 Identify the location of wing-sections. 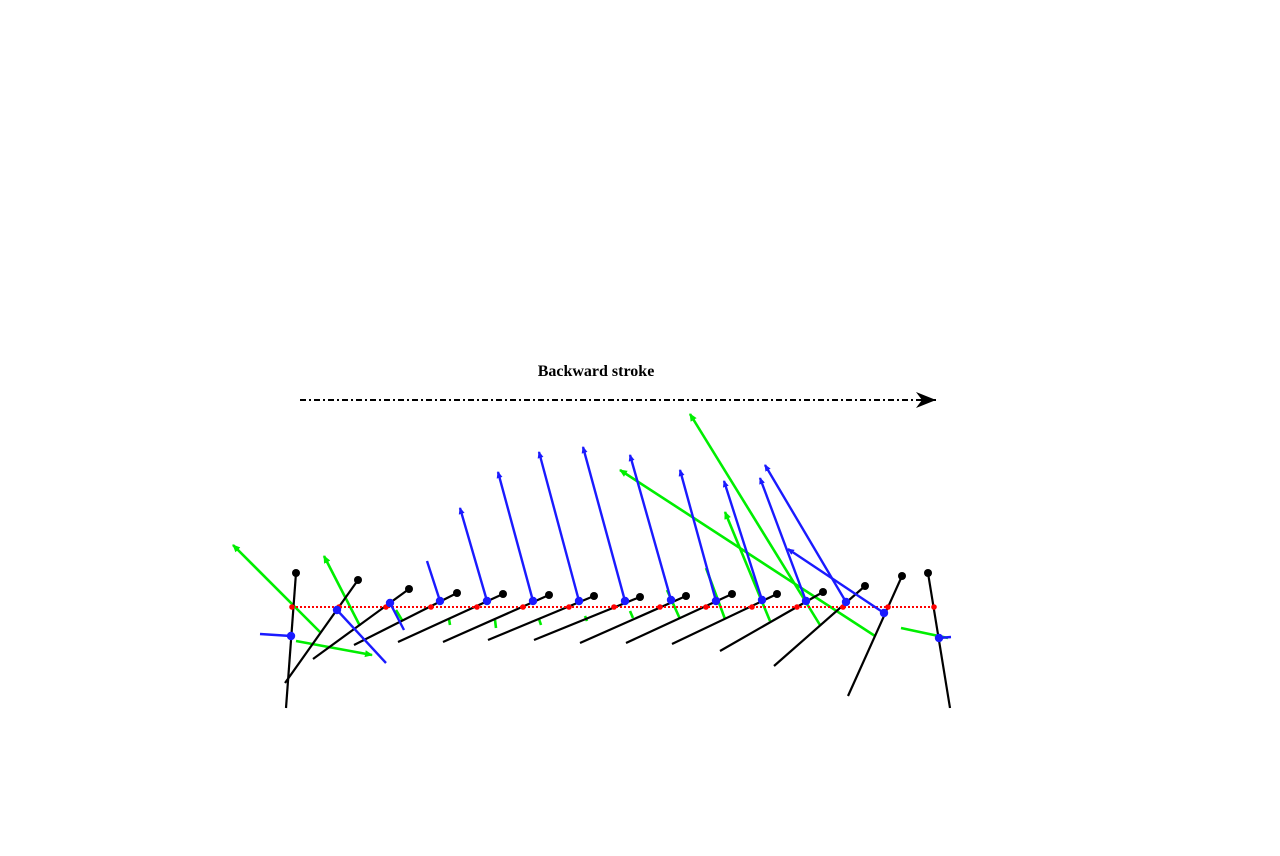
(618, 640).